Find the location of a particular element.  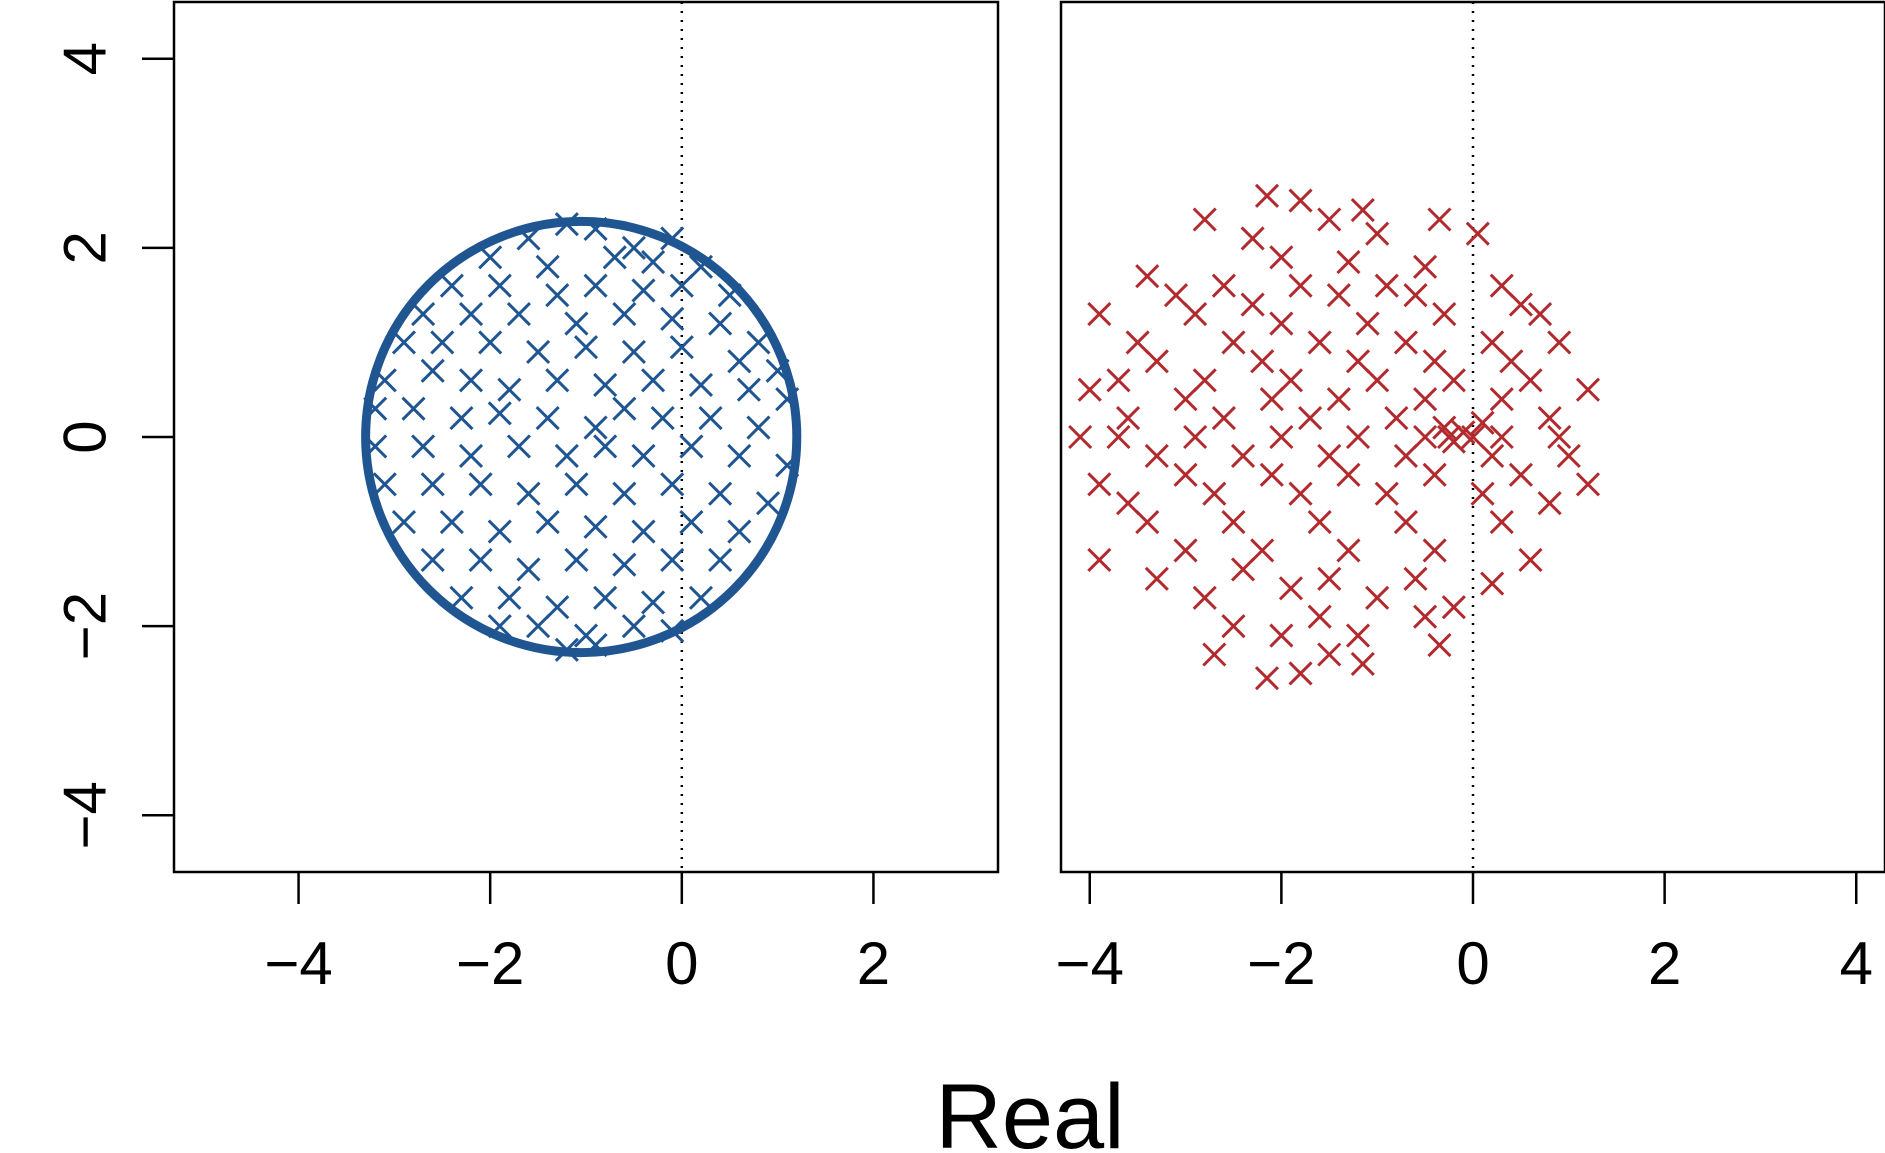

right-x-tick-label: 4 is located at coordinates (1856, 963).